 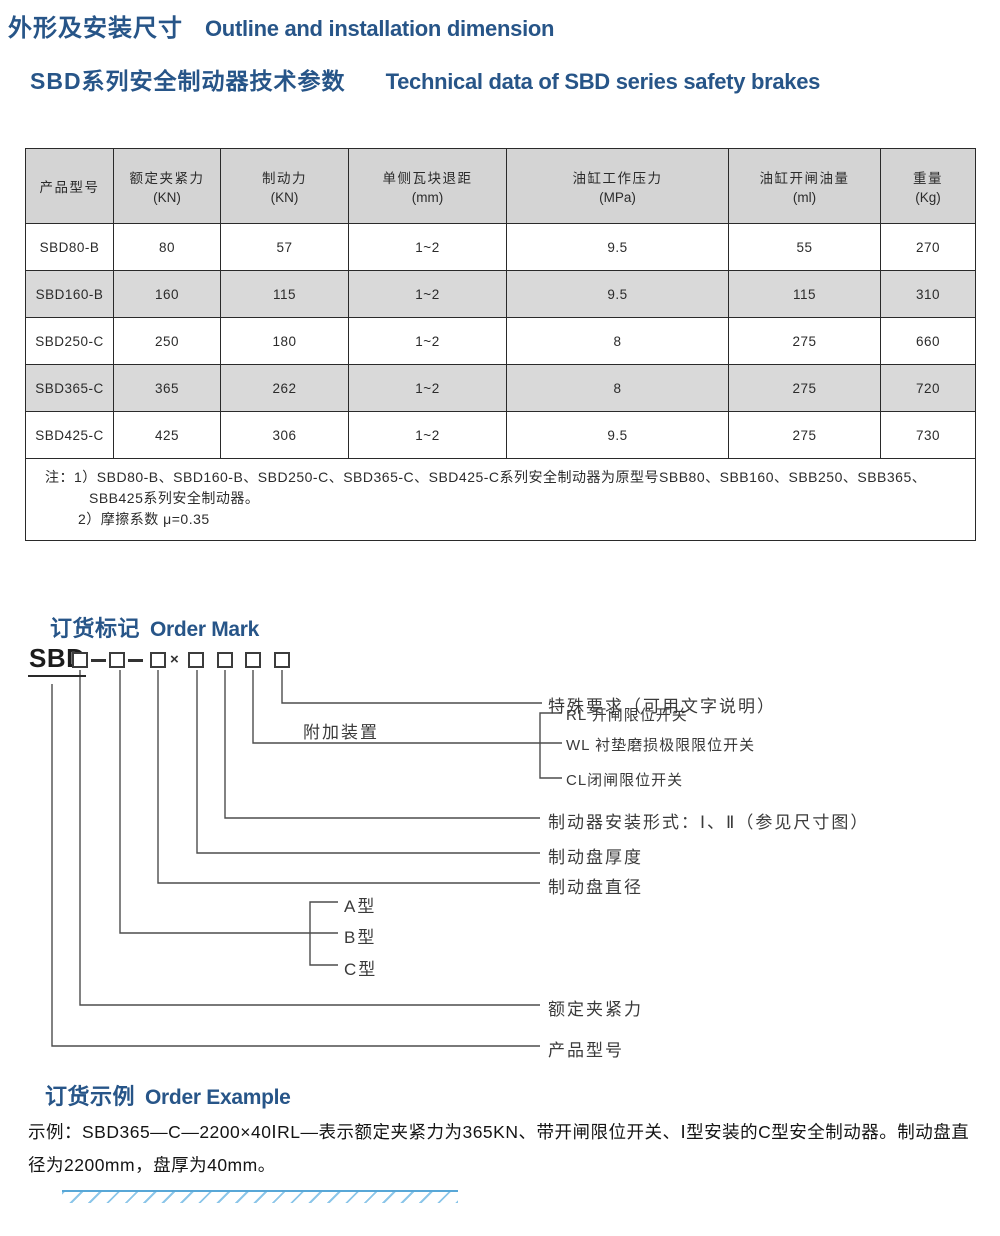 I want to click on order-example-title-cn: 订货示例, so click(x=90, y=1096).